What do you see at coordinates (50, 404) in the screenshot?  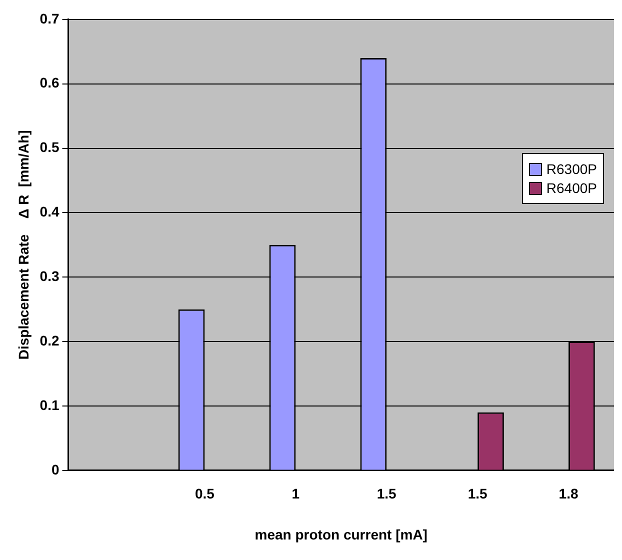 I see `y-tick-label: 0.1` at bounding box center [50, 404].